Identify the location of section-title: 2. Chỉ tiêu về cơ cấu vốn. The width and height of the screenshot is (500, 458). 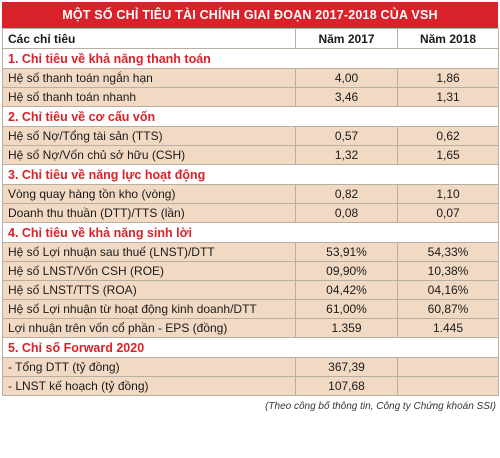
(250, 116).